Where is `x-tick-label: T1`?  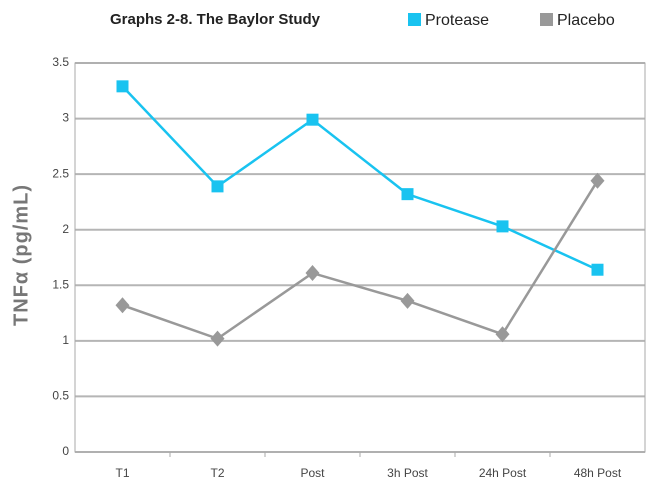
x-tick-label: T1 is located at coordinates (122, 473).